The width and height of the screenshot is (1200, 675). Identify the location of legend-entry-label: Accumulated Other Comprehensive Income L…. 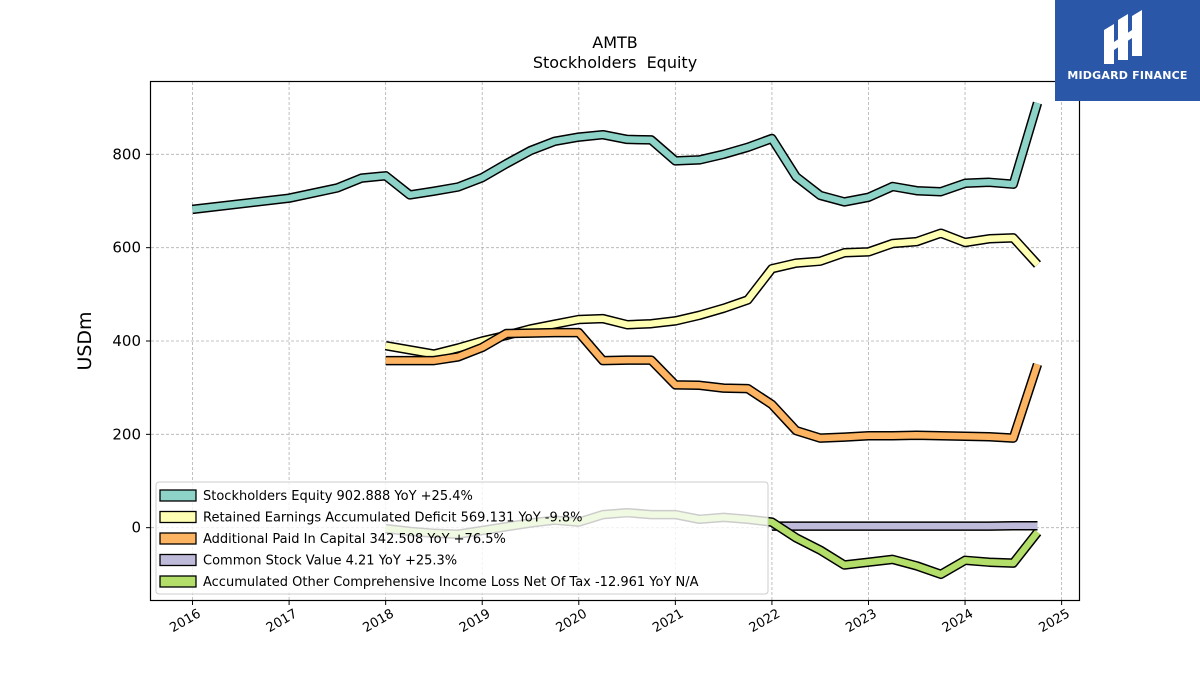
(451, 582).